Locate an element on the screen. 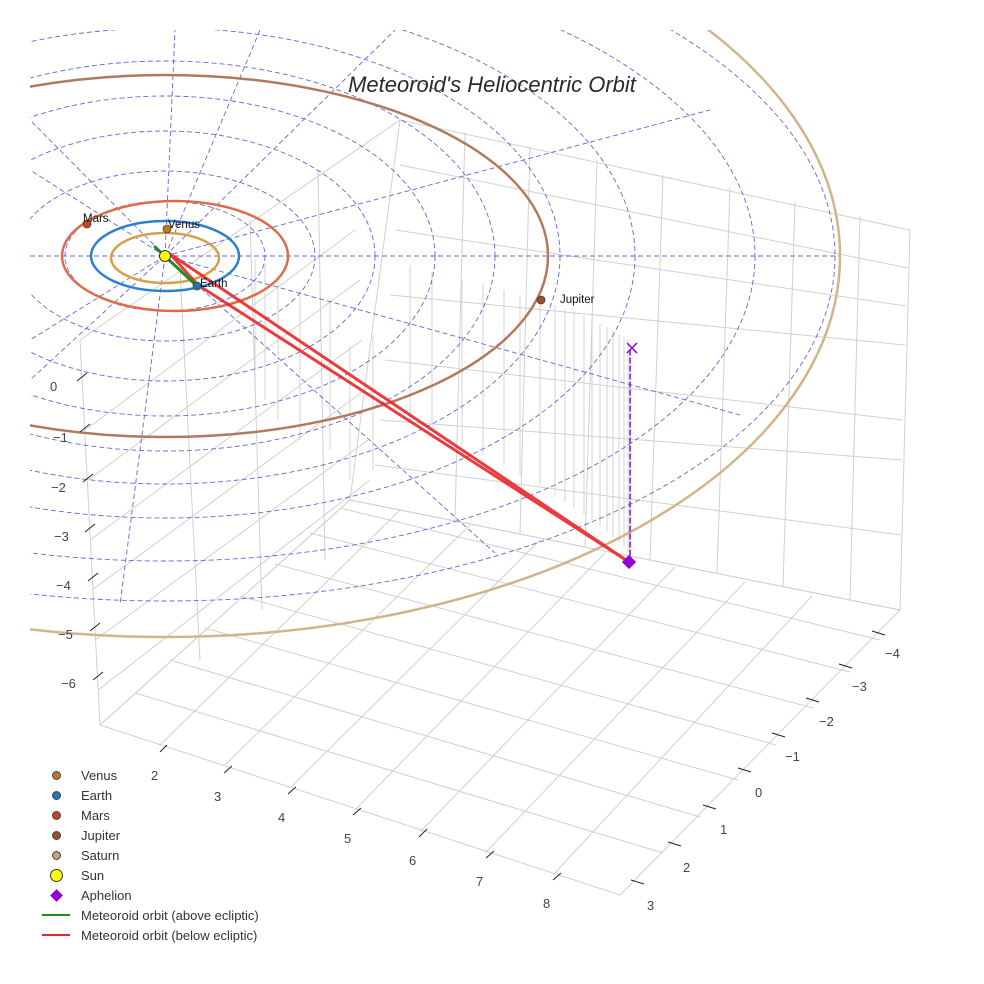 This screenshot has width=984, height=984. legend-item-jupiter: Jupiter is located at coordinates (148, 835).